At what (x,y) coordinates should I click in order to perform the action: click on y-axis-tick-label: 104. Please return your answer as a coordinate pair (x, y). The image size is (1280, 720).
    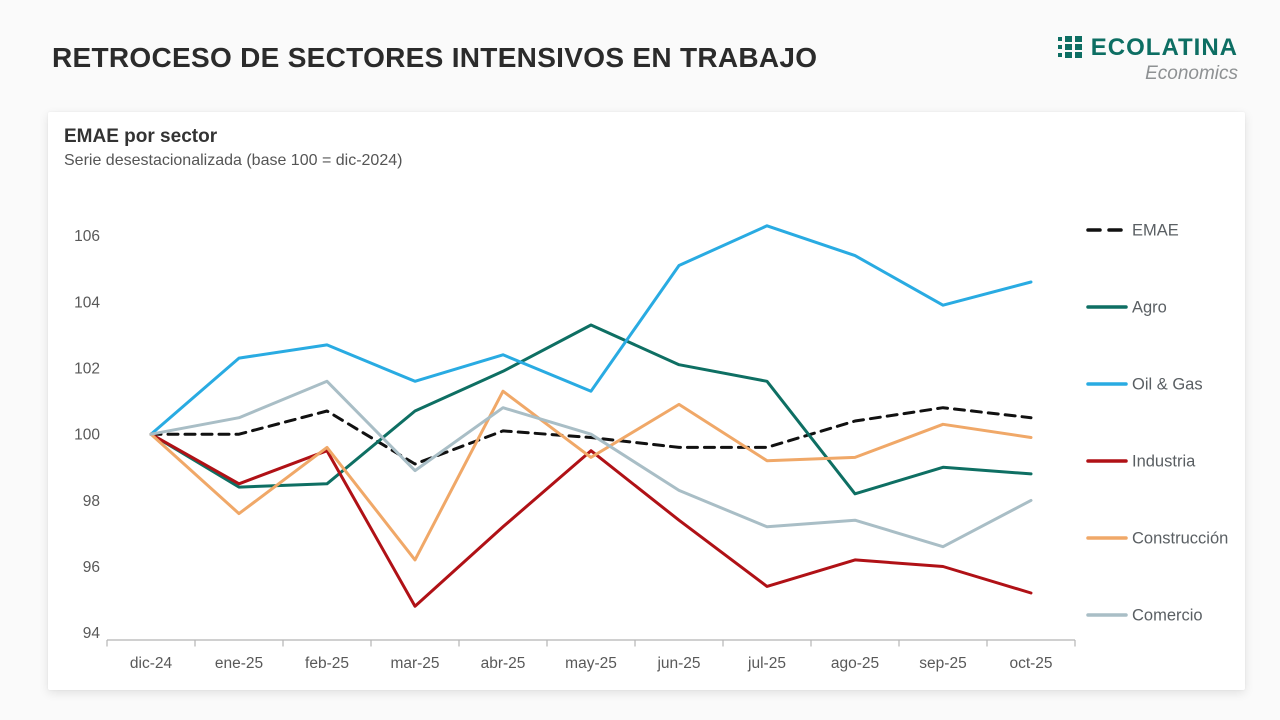
    Looking at the image, I should click on (87, 302).